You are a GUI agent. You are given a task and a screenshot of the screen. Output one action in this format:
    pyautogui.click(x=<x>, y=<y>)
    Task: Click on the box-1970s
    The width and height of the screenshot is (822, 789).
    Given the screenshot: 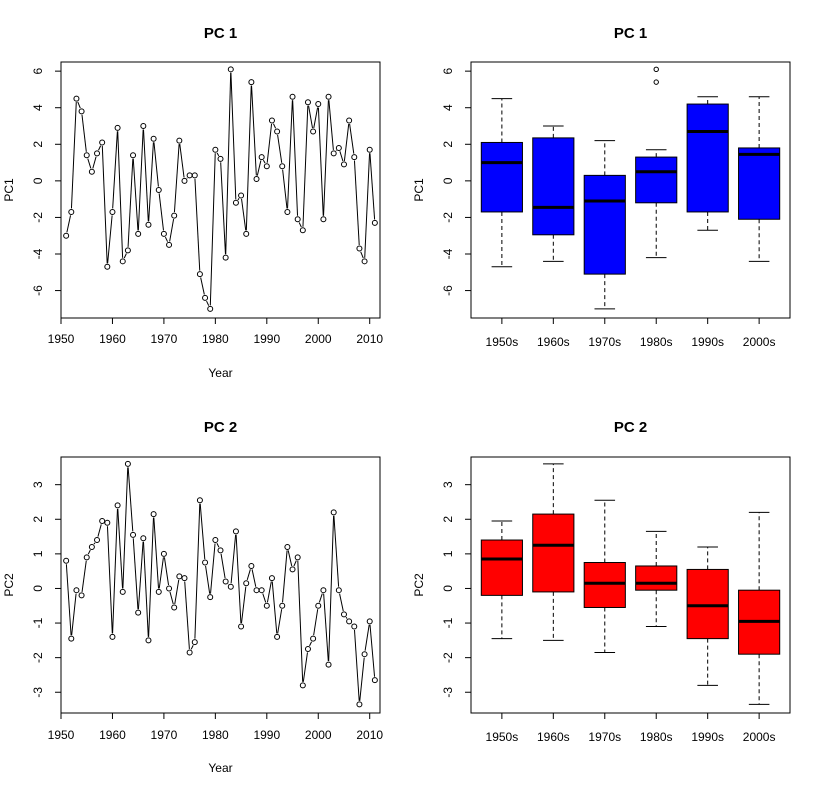 What is the action you would take?
    pyautogui.click(x=604, y=225)
    